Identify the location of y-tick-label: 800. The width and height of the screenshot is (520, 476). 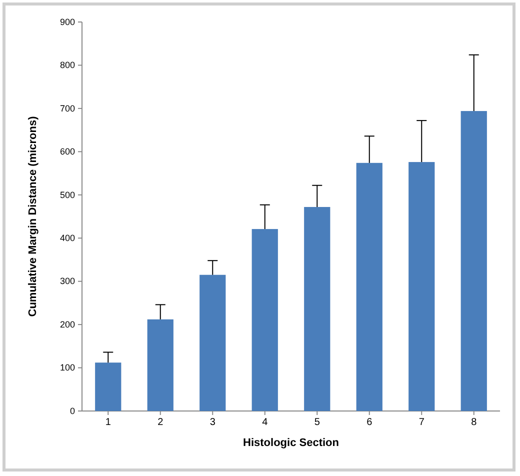
(67, 65).